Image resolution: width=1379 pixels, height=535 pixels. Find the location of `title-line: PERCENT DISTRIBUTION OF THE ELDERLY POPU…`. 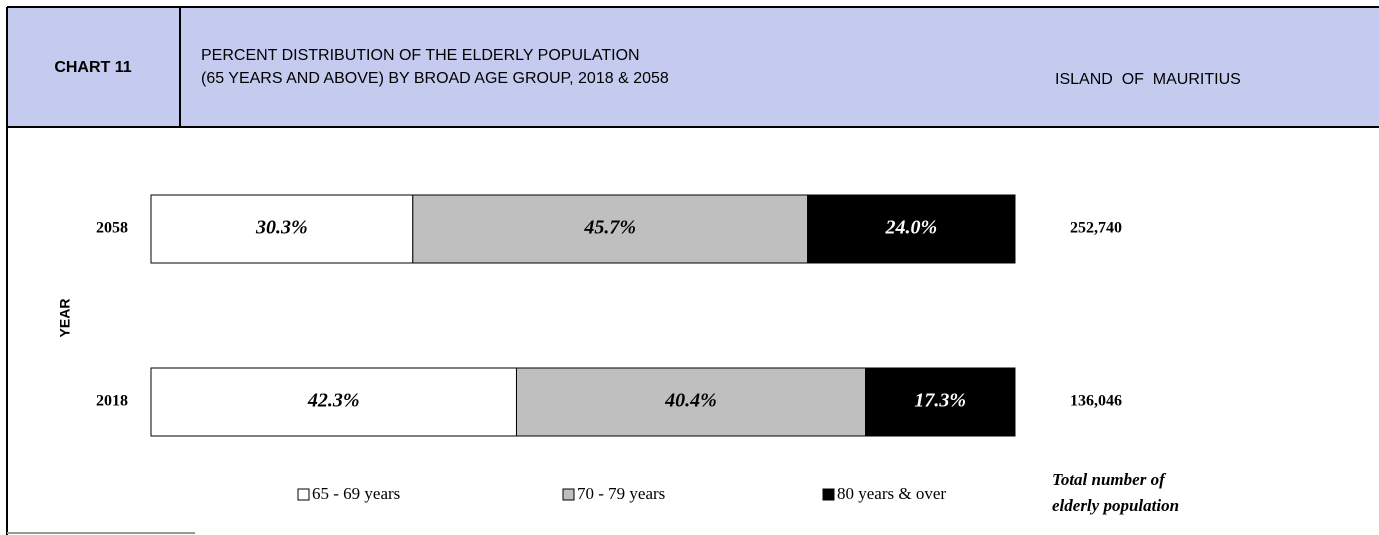

title-line: PERCENT DISTRIBUTION OF THE ELDERLY POPU… is located at coordinates (420, 55).